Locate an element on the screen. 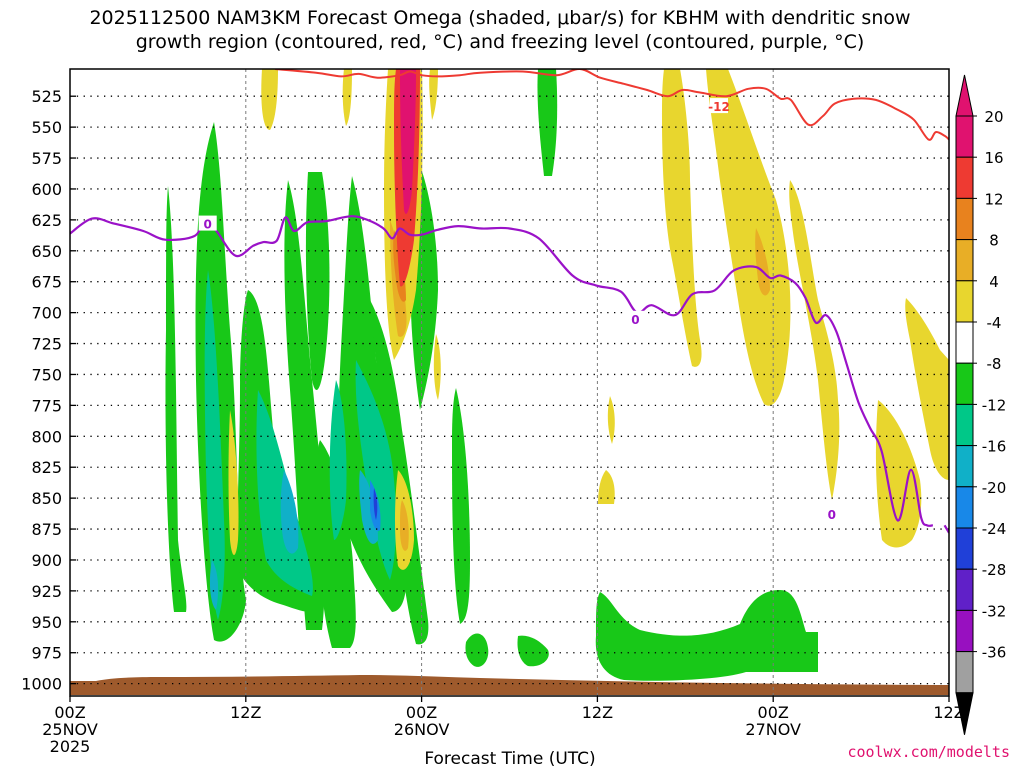  omega-region-blue-b is located at coordinates (375, 504).